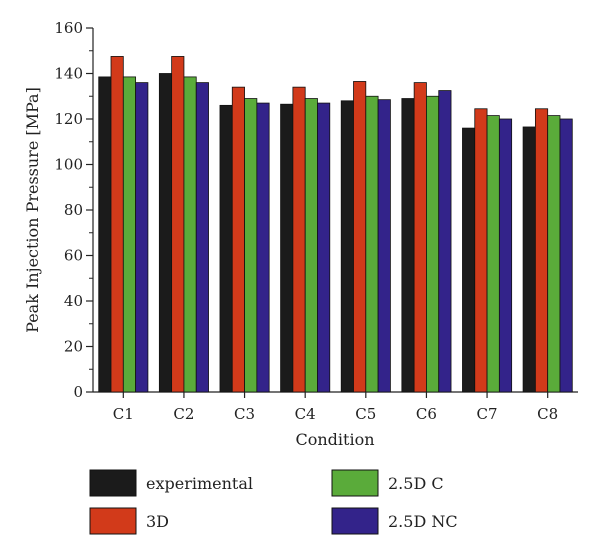 This screenshot has width=600, height=554. What do you see at coordinates (199, 483) in the screenshot?
I see `legend-label: experimental` at bounding box center [199, 483].